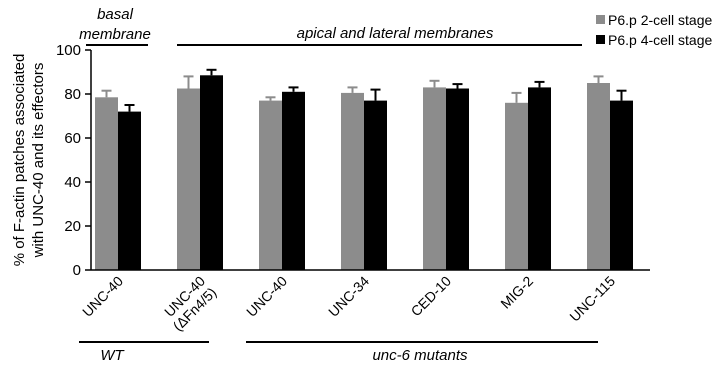 This screenshot has height=368, width=726. What do you see at coordinates (660, 20) in the screenshot?
I see `legend-label: P6.p 2-cell stage` at bounding box center [660, 20].